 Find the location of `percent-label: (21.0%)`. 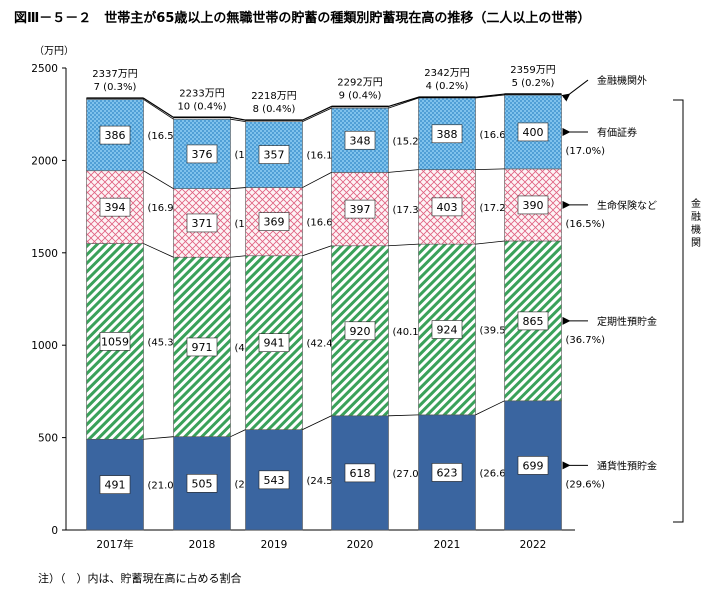

percent-label: (21.0%) is located at coordinates (168, 486).